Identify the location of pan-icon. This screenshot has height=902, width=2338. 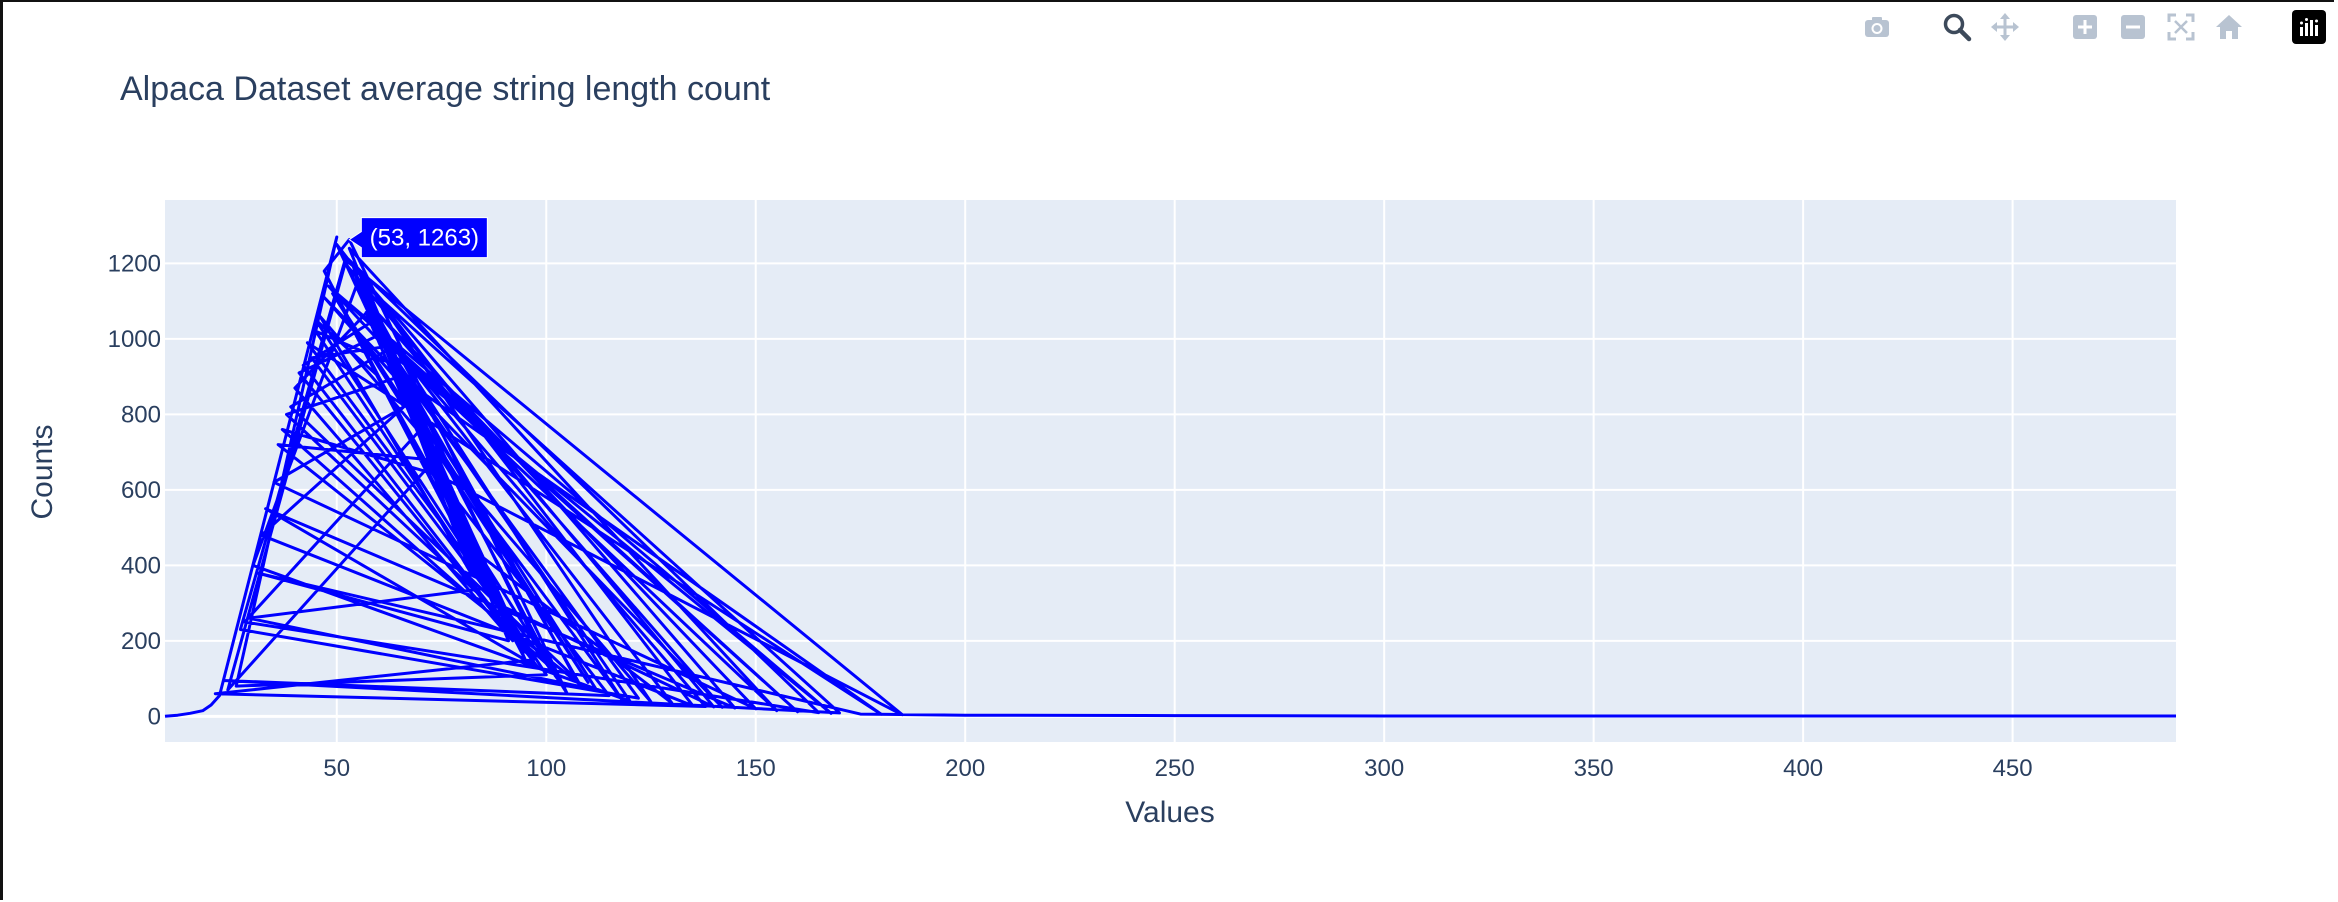
(2005, 27).